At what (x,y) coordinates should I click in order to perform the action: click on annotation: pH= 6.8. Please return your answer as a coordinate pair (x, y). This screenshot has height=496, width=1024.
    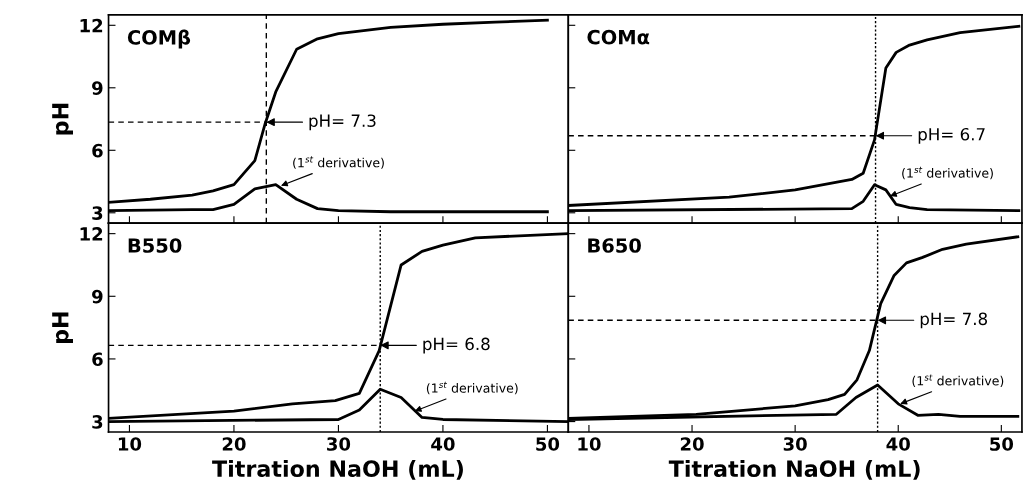
    Looking at the image, I should click on (456, 345).